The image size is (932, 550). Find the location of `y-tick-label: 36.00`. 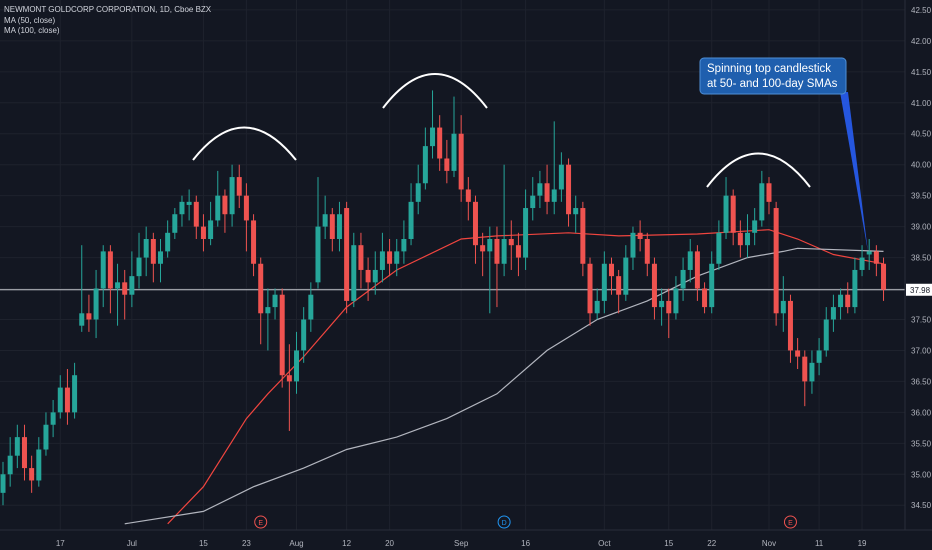

y-tick-label: 36.00 is located at coordinates (921, 412).